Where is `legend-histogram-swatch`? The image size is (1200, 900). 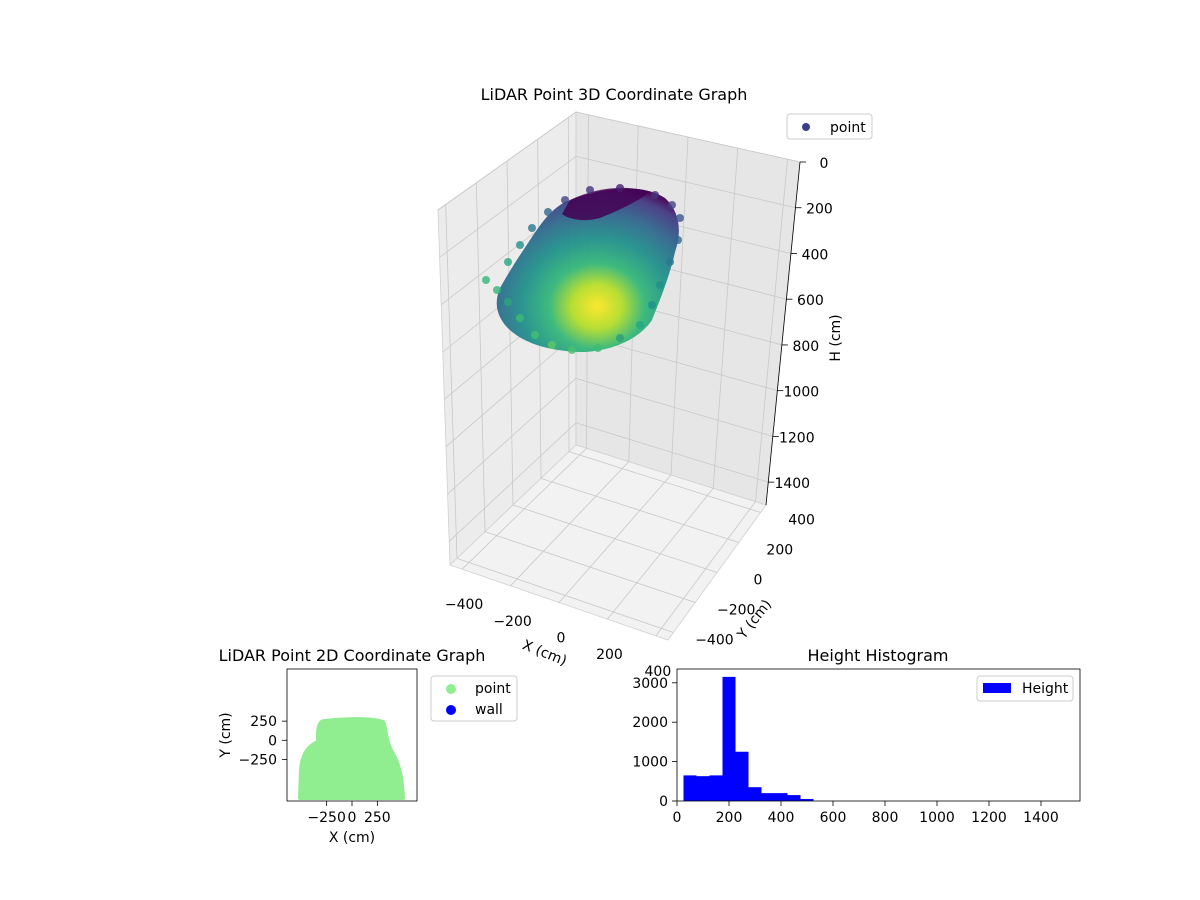 legend-histogram-swatch is located at coordinates (997, 688).